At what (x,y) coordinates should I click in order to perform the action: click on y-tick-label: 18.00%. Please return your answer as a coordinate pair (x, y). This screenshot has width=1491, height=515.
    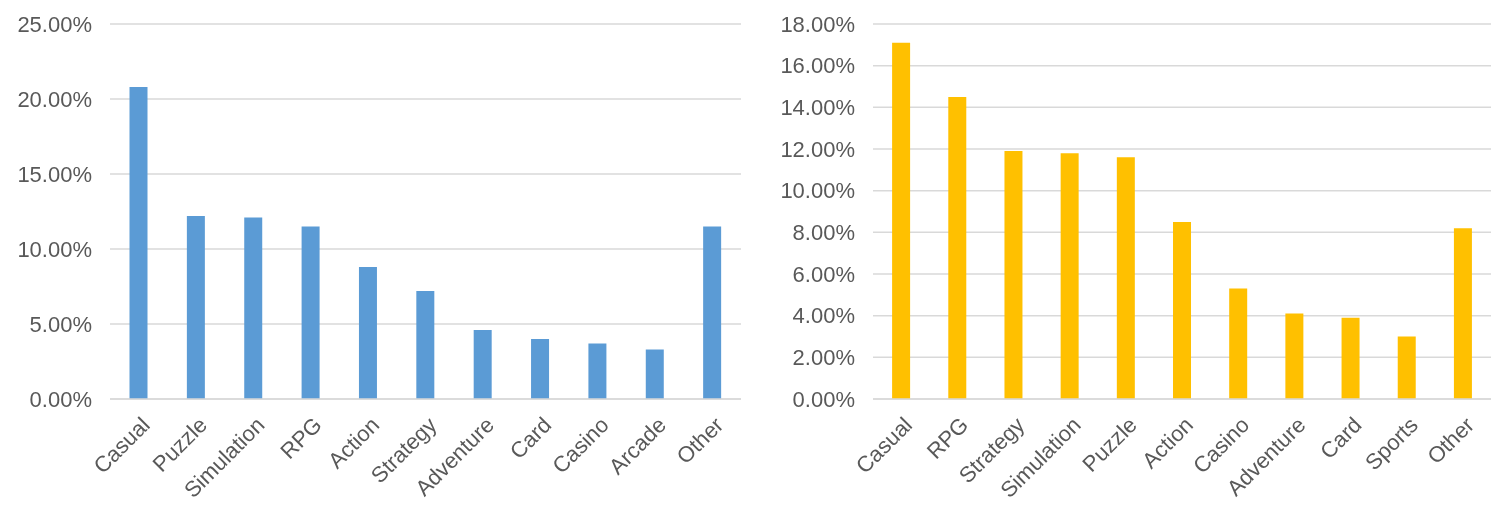
    Looking at the image, I should click on (817, 24).